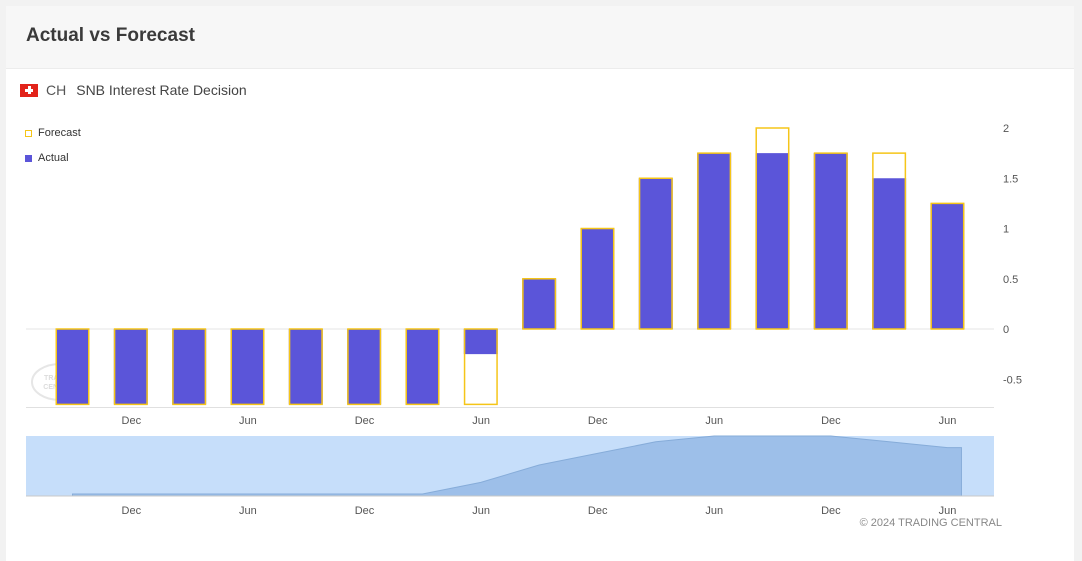 The width and height of the screenshot is (1082, 561). What do you see at coordinates (29, 90) in the screenshot?
I see `swiss-flag-icon` at bounding box center [29, 90].